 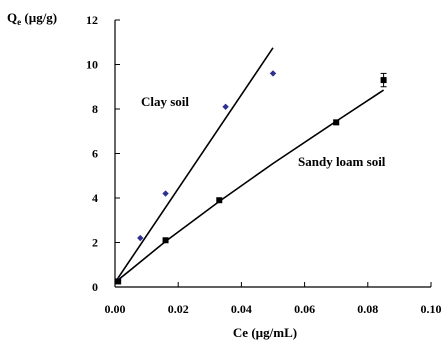 What do you see at coordinates (178, 309) in the screenshot?
I see `x-tick-label: 0.02` at bounding box center [178, 309].